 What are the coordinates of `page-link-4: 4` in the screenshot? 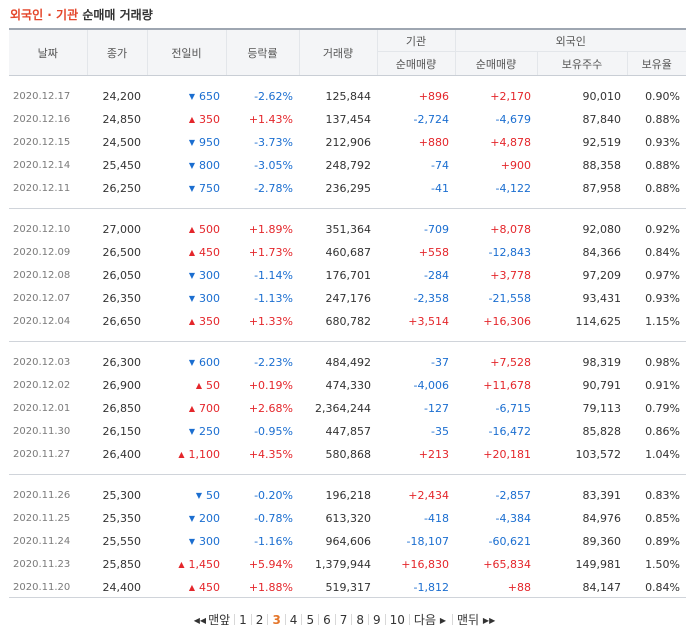 It's located at (293, 620).